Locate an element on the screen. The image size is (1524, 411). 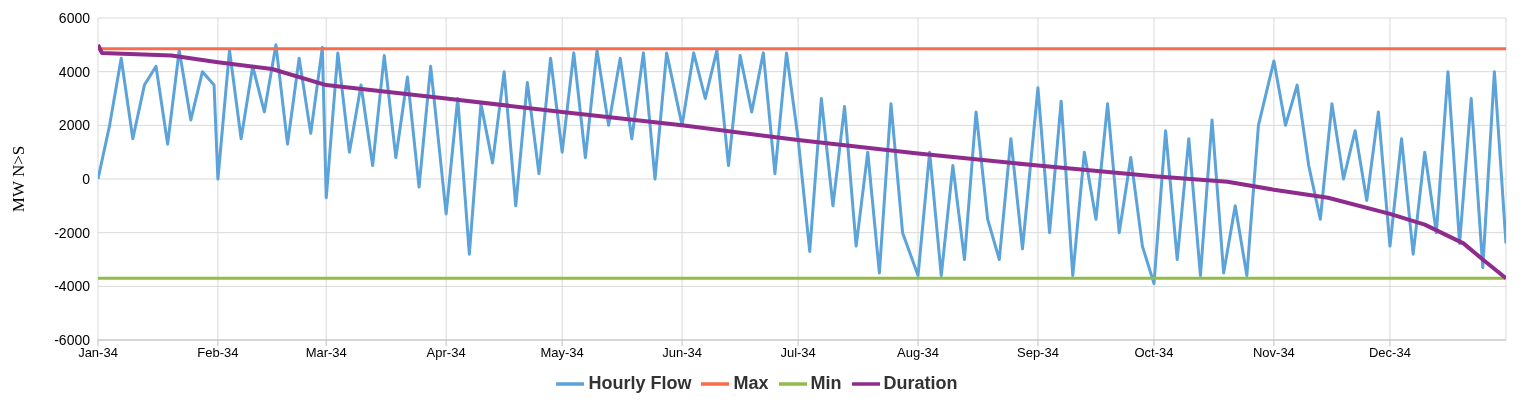
x-tick-label: May-34 is located at coordinates (562, 353).